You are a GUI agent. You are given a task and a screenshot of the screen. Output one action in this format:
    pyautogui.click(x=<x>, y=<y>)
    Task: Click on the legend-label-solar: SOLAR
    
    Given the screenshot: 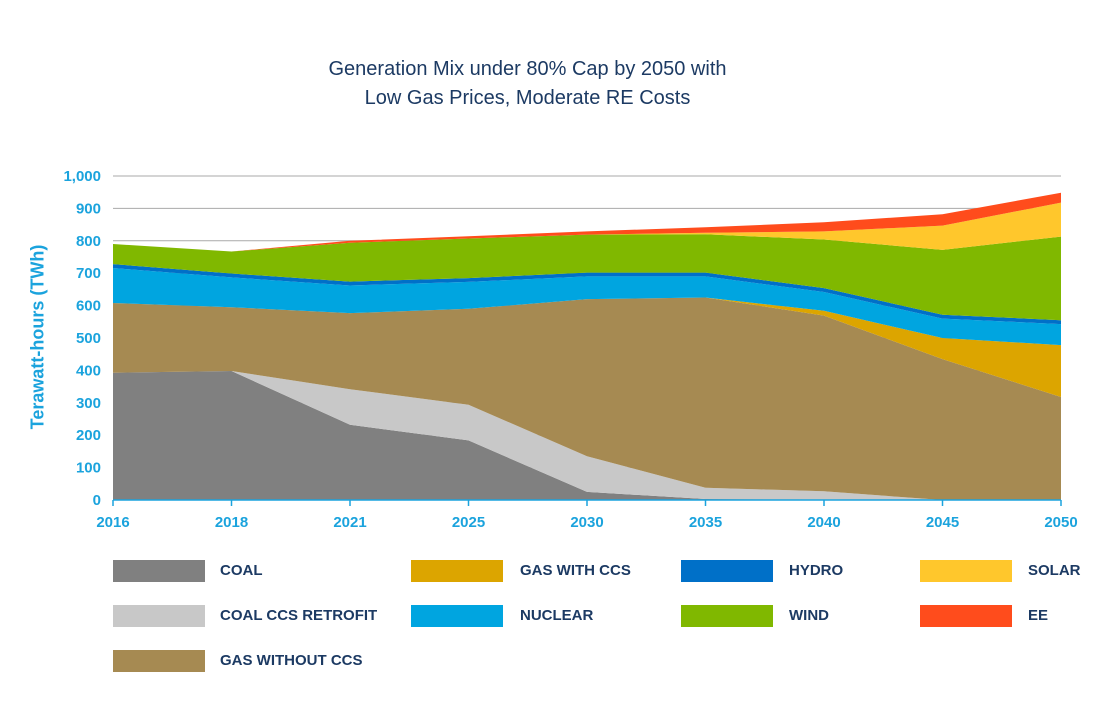 What is the action you would take?
    pyautogui.click(x=1054, y=570)
    